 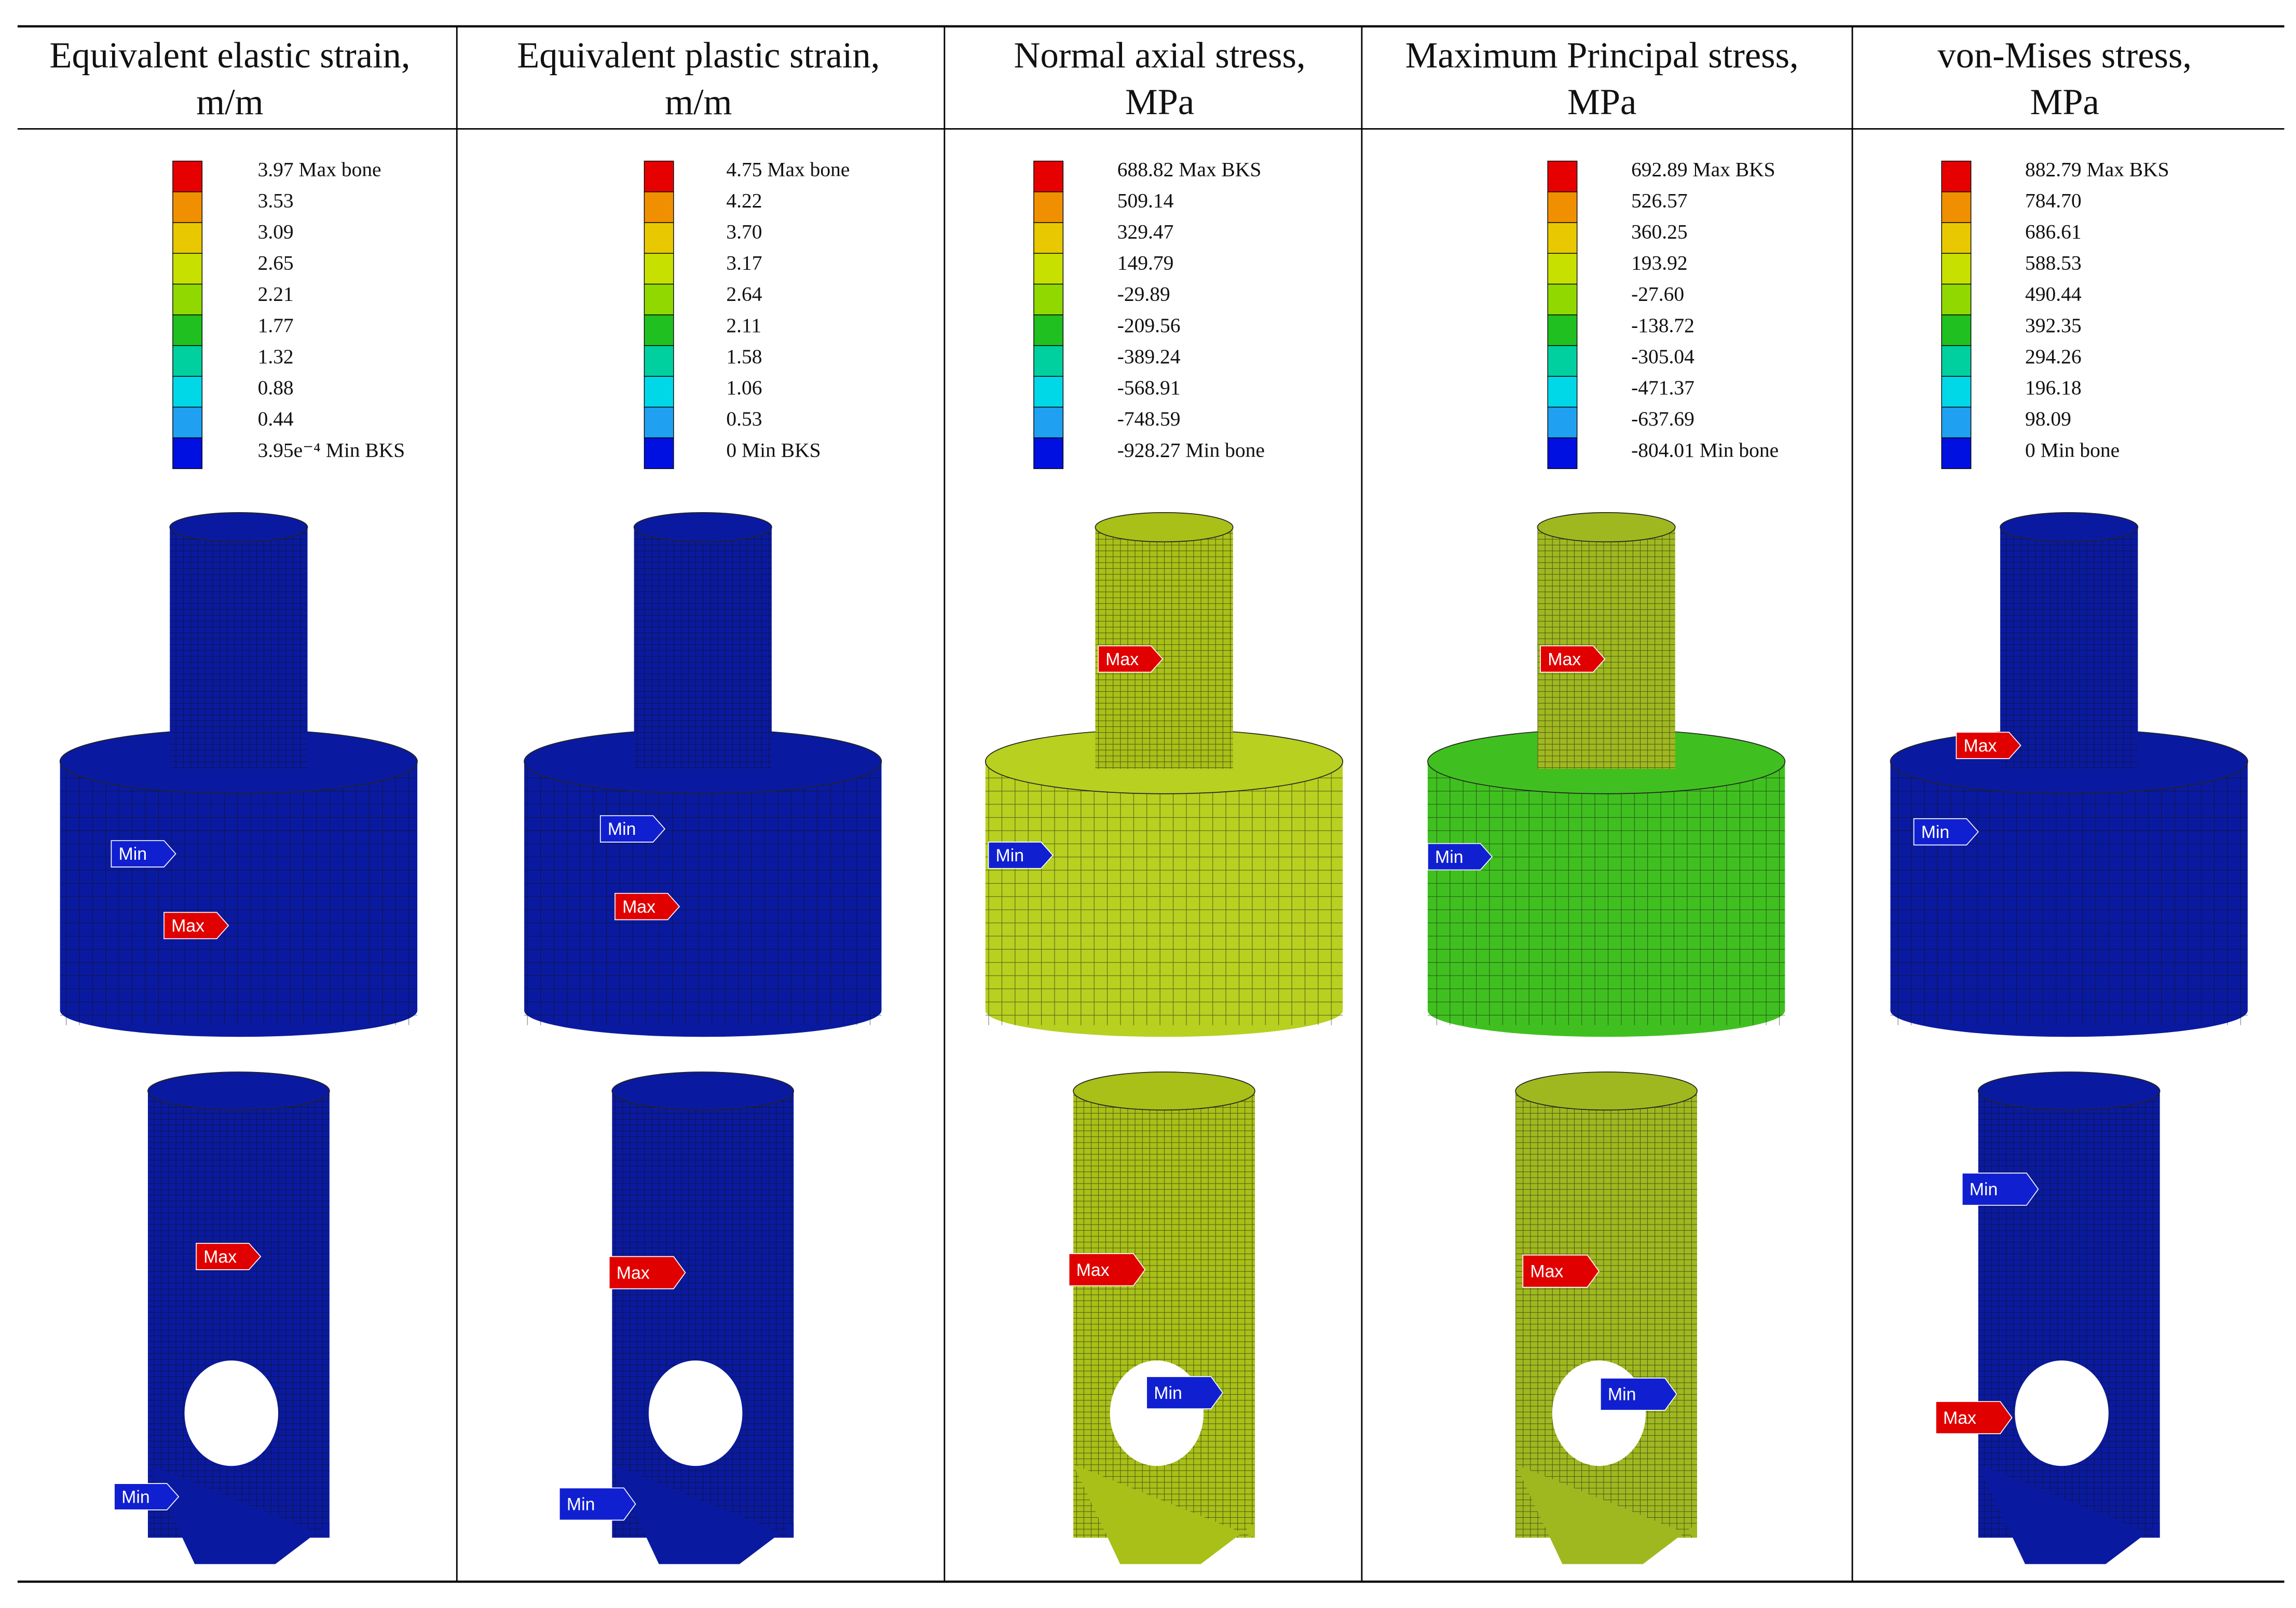 What do you see at coordinates (1662, 325) in the screenshot?
I see `legend-label: -138.72` at bounding box center [1662, 325].